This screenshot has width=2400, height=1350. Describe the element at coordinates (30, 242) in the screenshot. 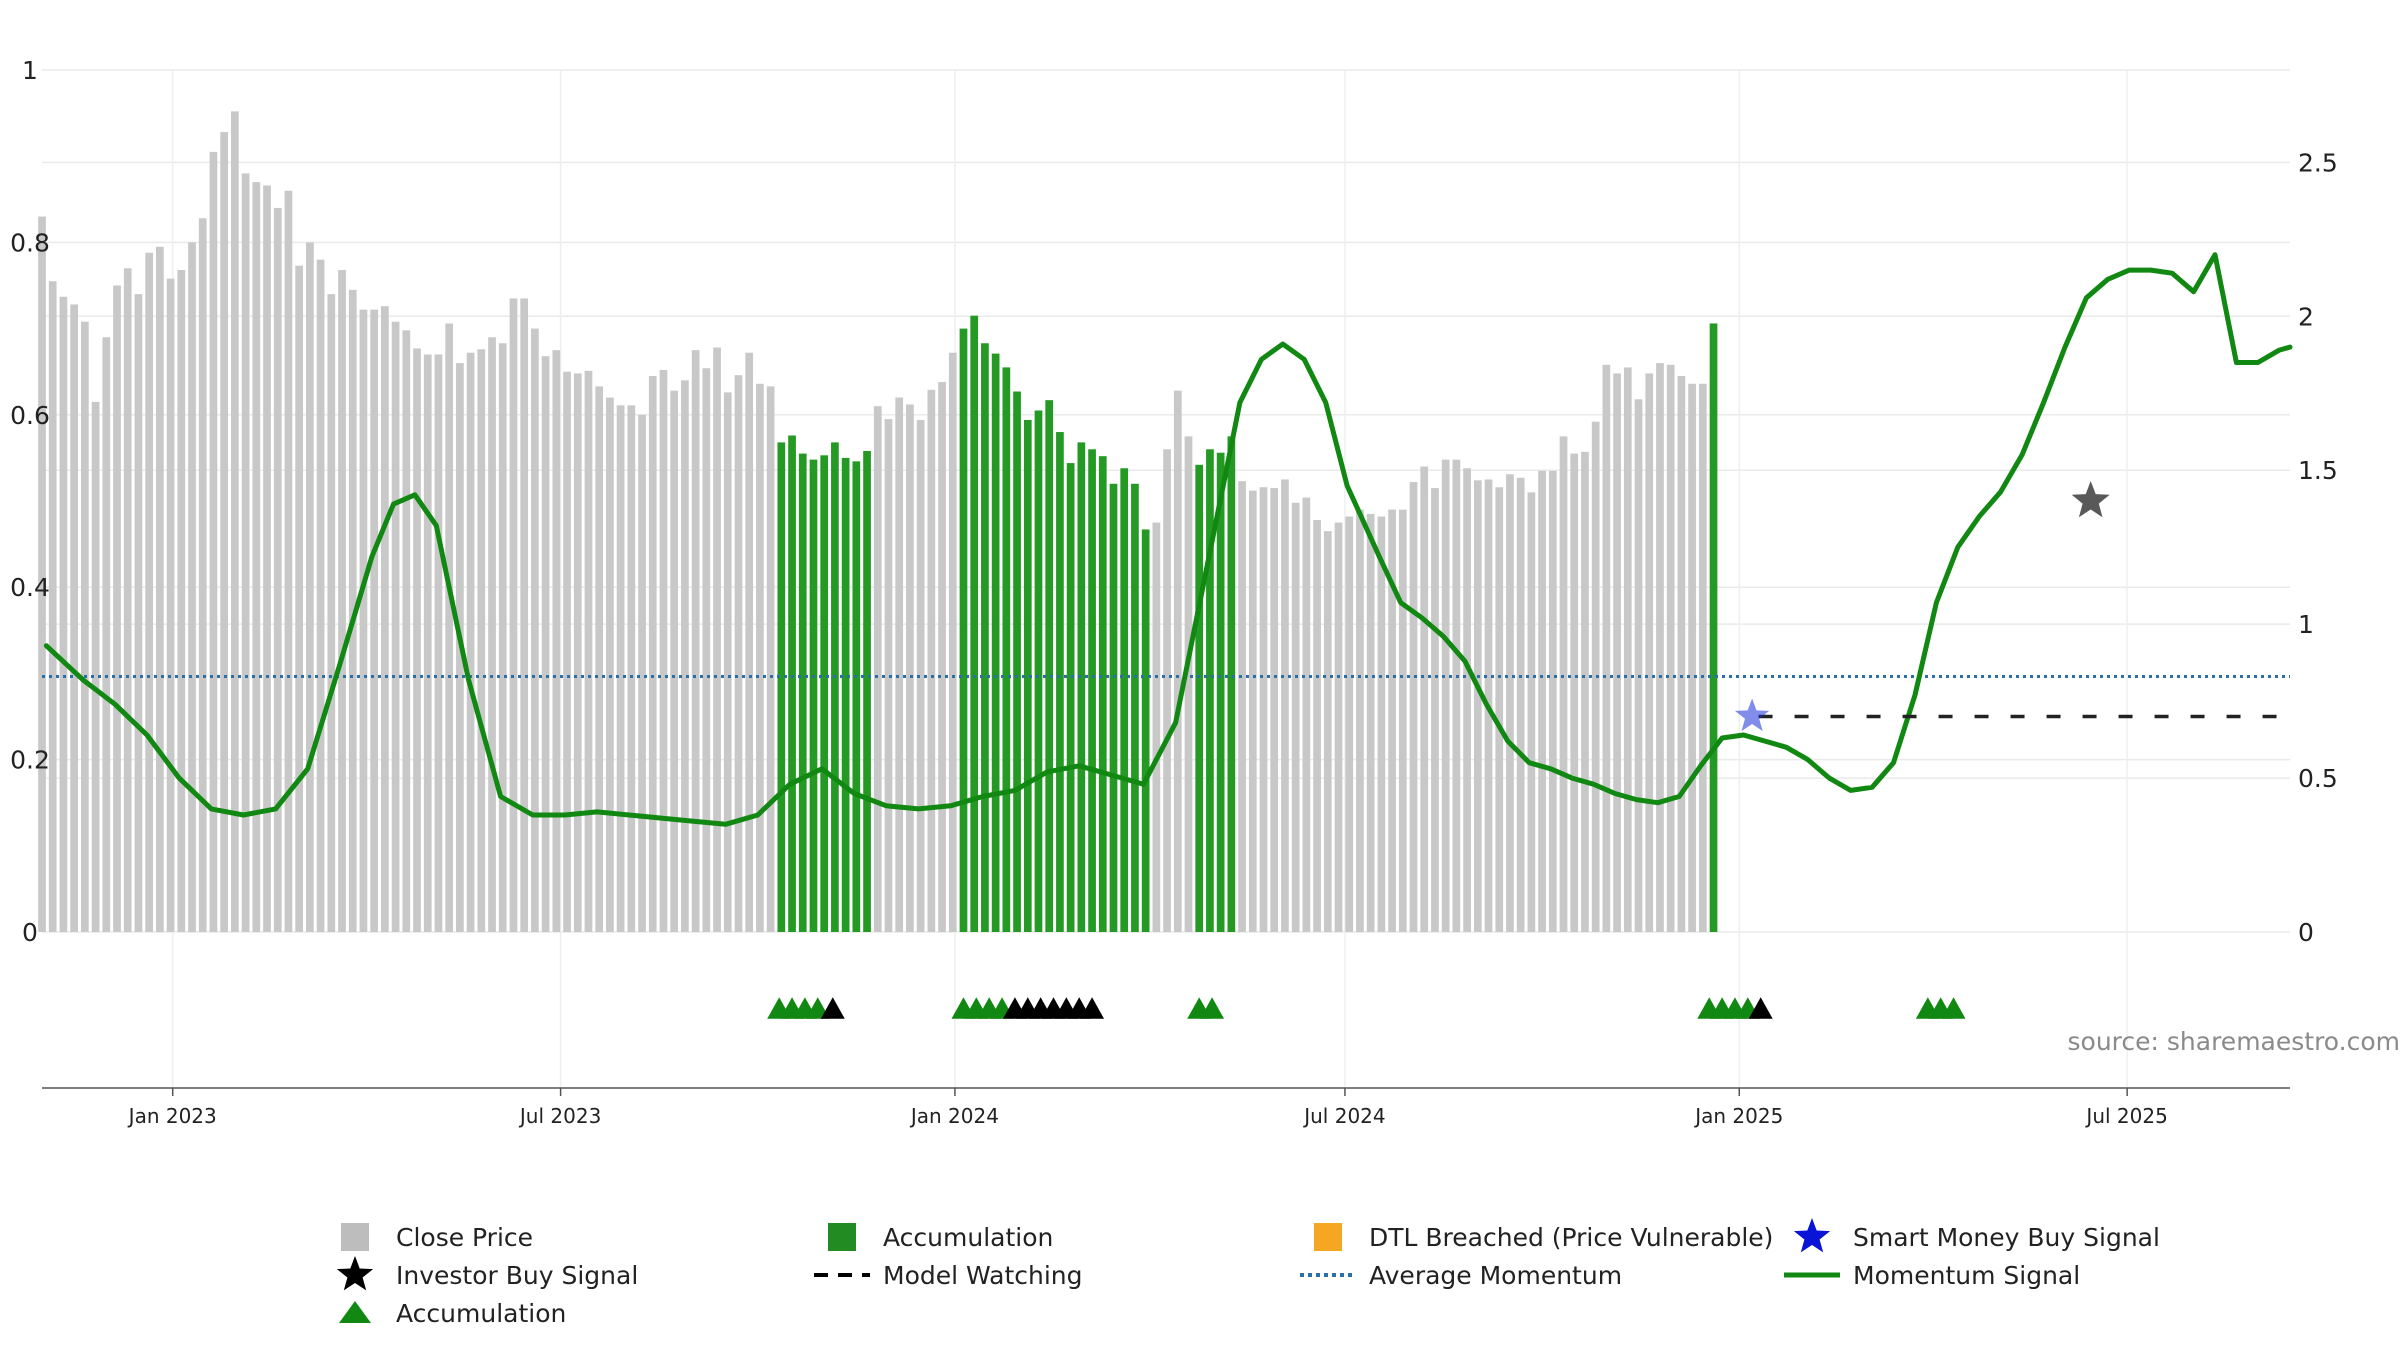

I see `left-tick-label: 0.8` at that location.